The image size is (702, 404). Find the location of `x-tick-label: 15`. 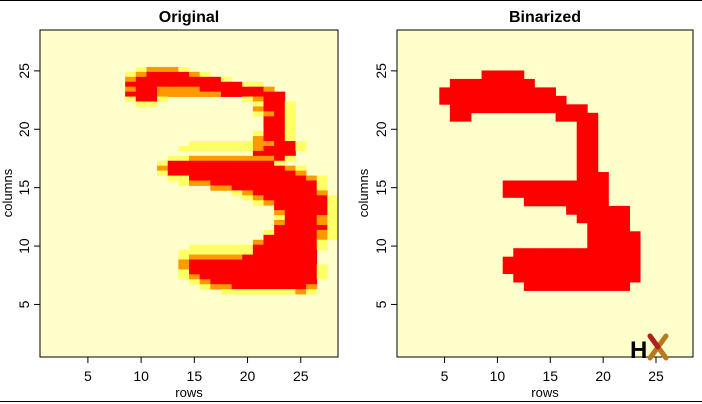

x-tick-label: 15 is located at coordinates (195, 376).